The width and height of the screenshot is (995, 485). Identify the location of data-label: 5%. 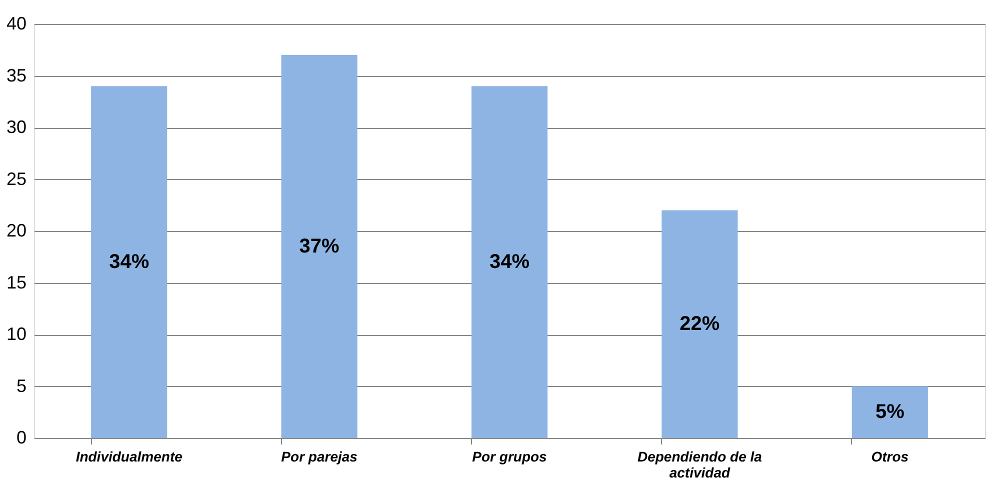
(890, 412).